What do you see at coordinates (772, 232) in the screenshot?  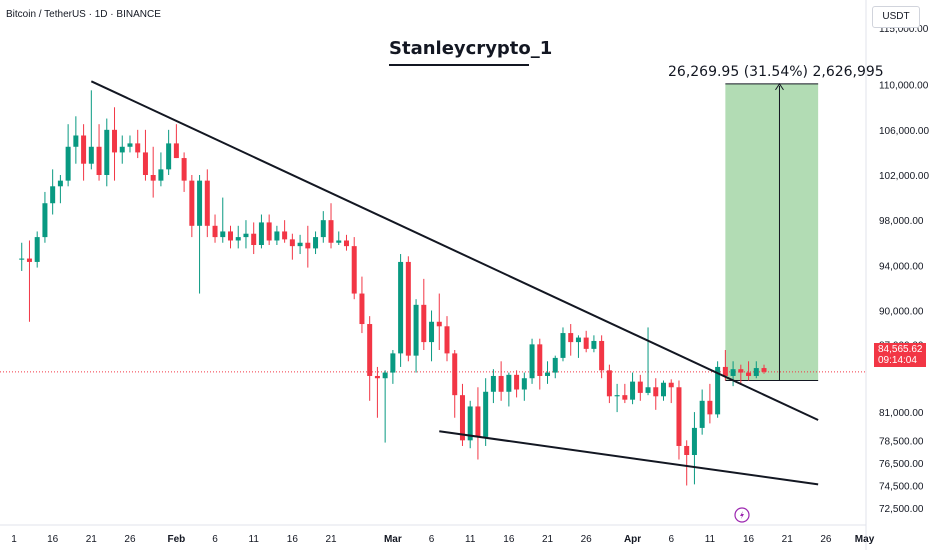 I see `target-zone` at bounding box center [772, 232].